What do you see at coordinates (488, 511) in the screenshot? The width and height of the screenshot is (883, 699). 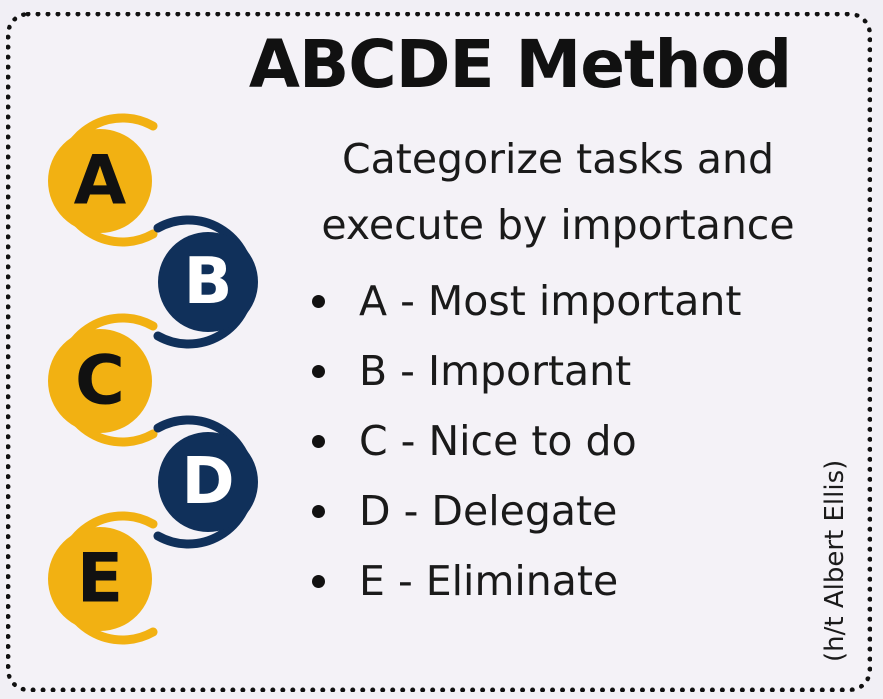 I see `list-item-text: D - Delegate` at bounding box center [488, 511].